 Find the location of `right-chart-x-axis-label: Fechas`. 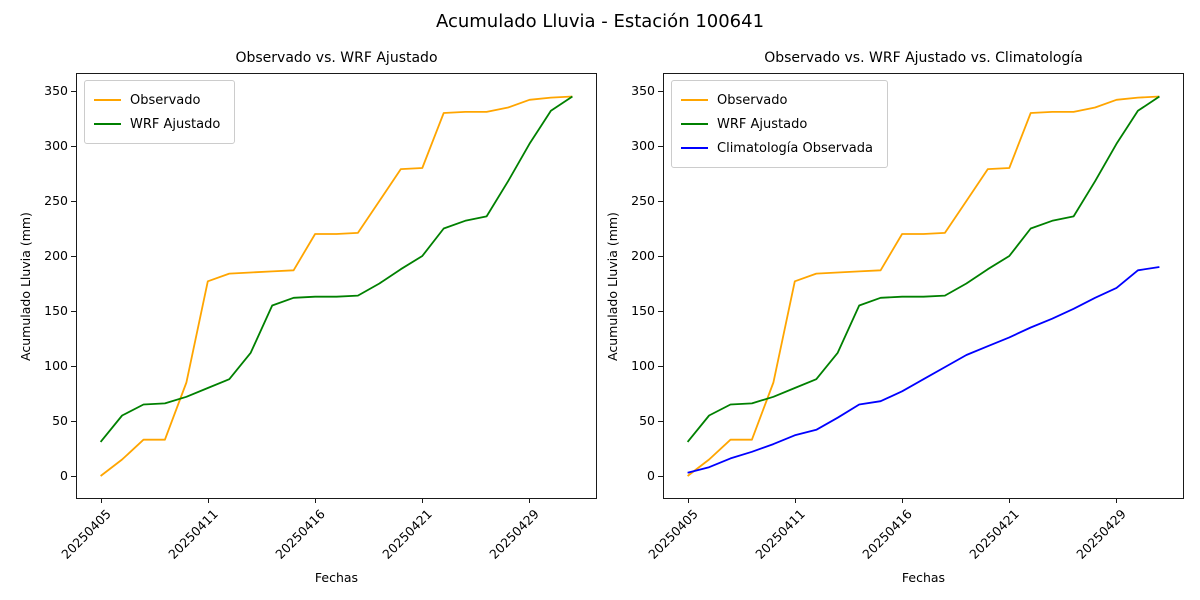

right-chart-x-axis-label: Fechas is located at coordinates (923, 577).